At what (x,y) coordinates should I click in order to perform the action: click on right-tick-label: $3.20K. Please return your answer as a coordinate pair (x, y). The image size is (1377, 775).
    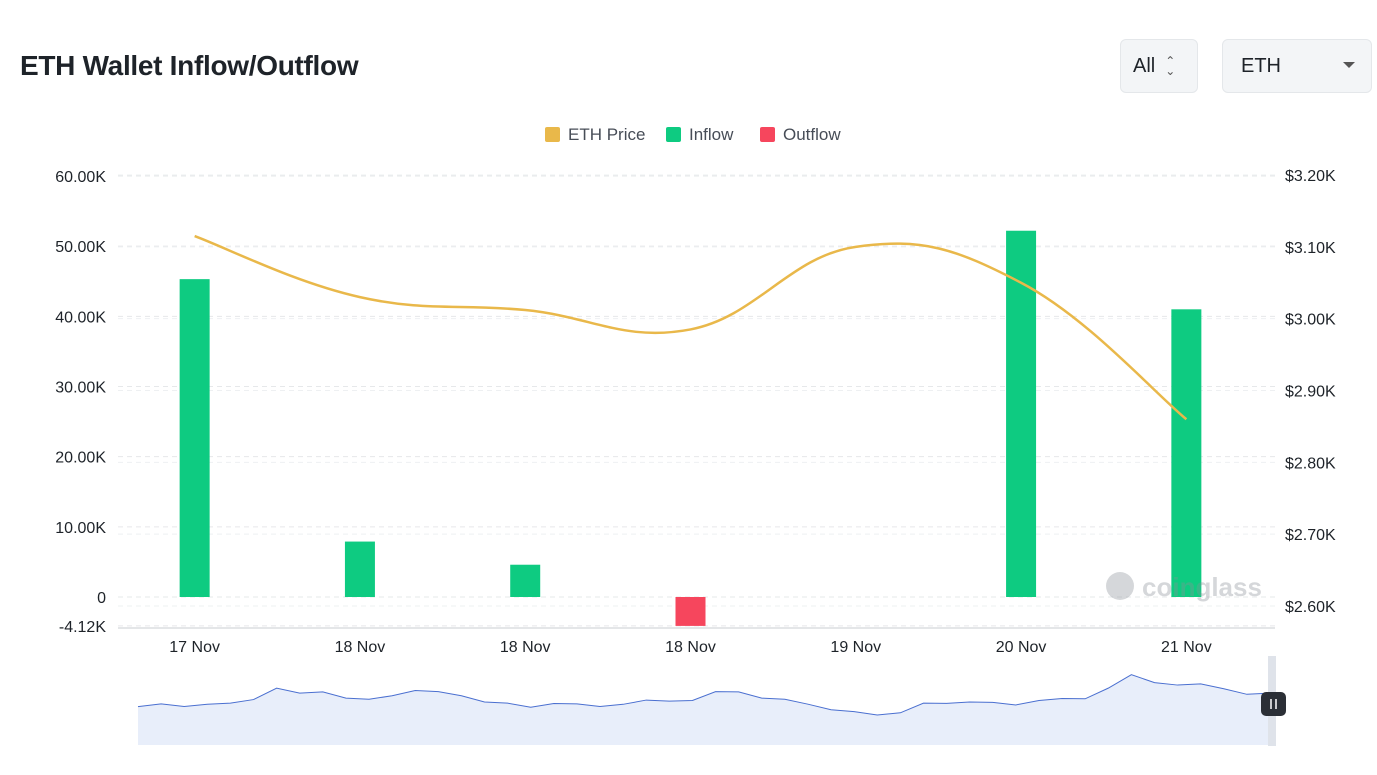
    Looking at the image, I should click on (1310, 176).